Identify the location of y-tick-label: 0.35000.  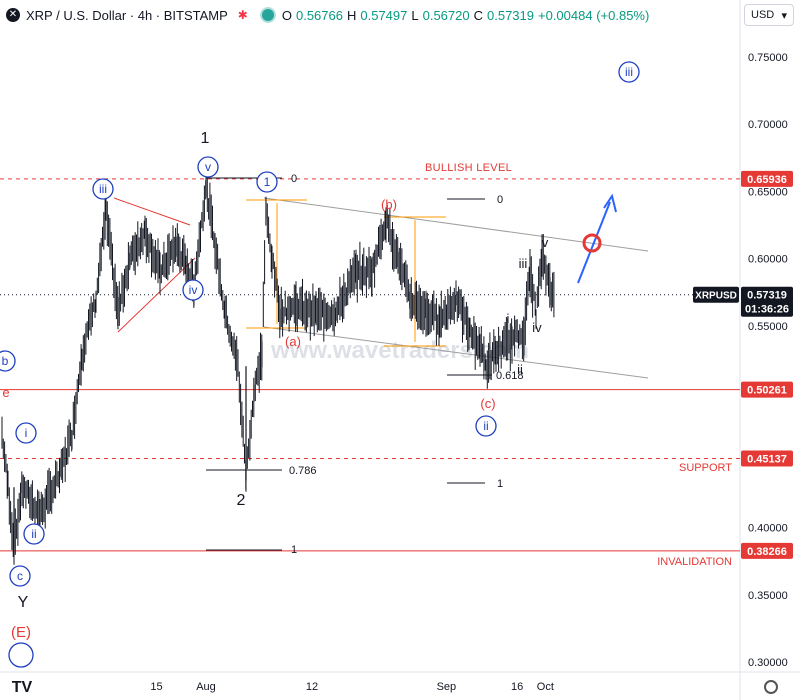
(768, 596).